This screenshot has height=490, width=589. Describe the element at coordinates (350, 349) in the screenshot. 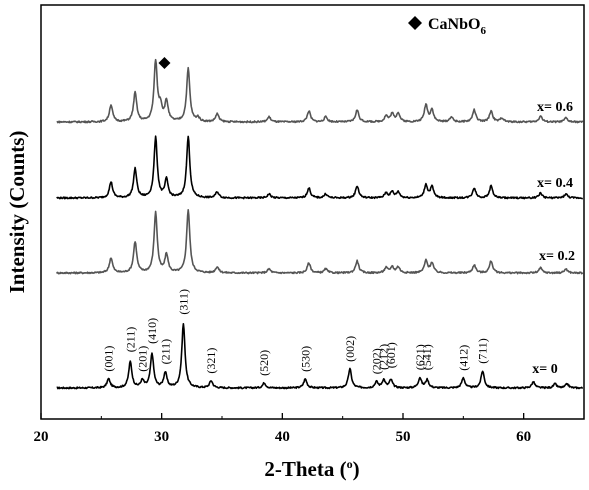

I see `hkl-label-9: (002)` at that location.